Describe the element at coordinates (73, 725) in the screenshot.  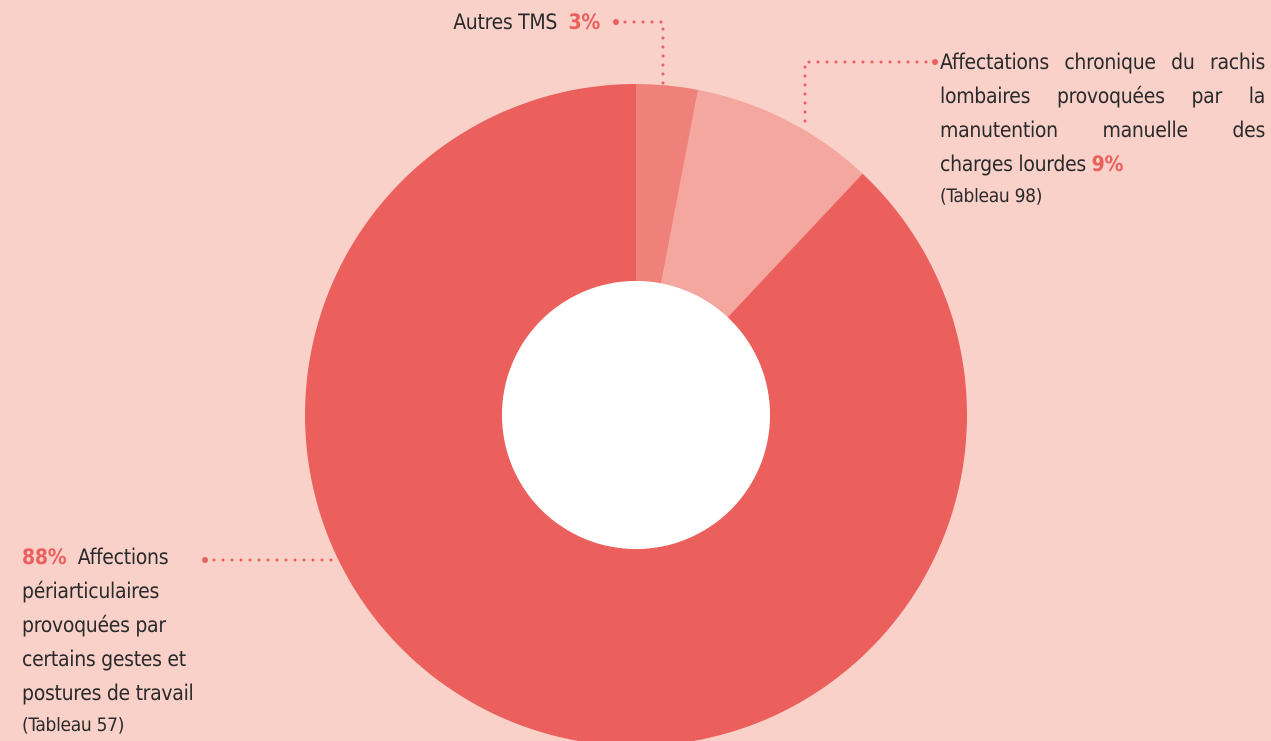
I see `label-note: (Tableau 57)` at that location.